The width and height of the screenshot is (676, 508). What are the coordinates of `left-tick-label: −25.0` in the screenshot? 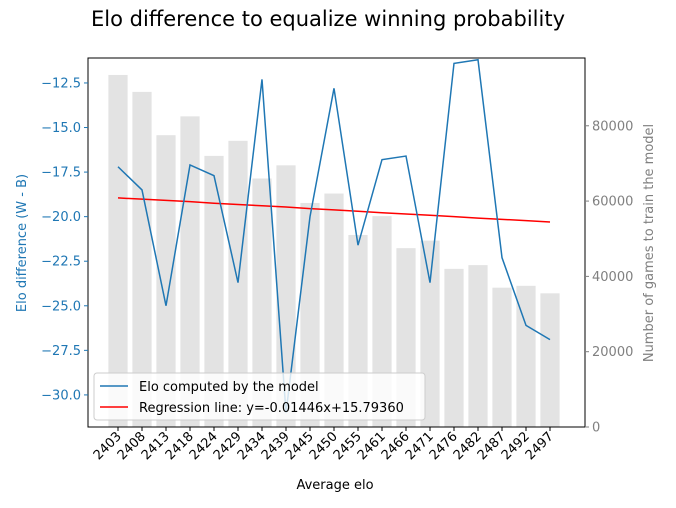 It's located at (61, 306).